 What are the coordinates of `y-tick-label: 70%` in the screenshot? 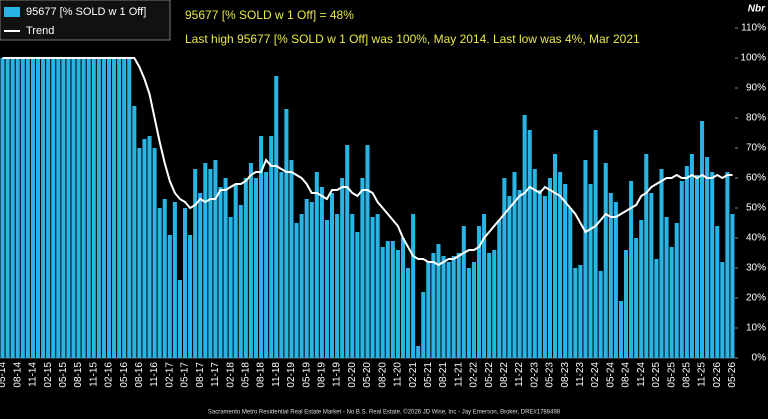 It's located at (756, 148).